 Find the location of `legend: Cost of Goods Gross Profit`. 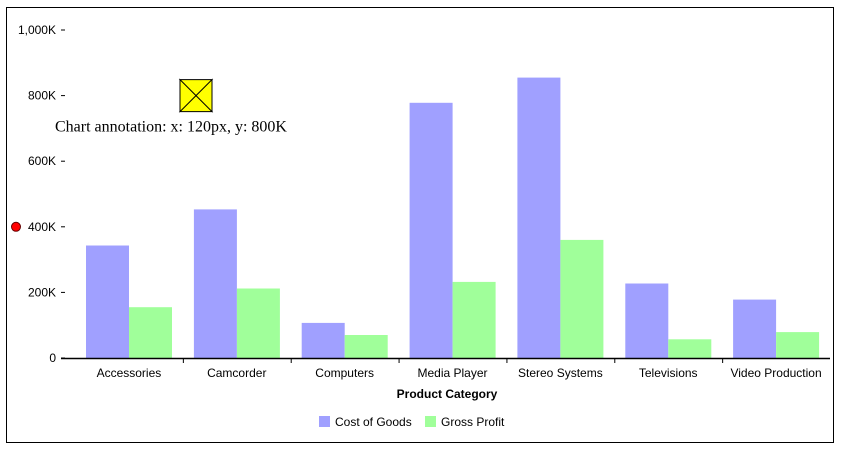

legend: Cost of Goods Gross Profit is located at coordinates (412, 422).